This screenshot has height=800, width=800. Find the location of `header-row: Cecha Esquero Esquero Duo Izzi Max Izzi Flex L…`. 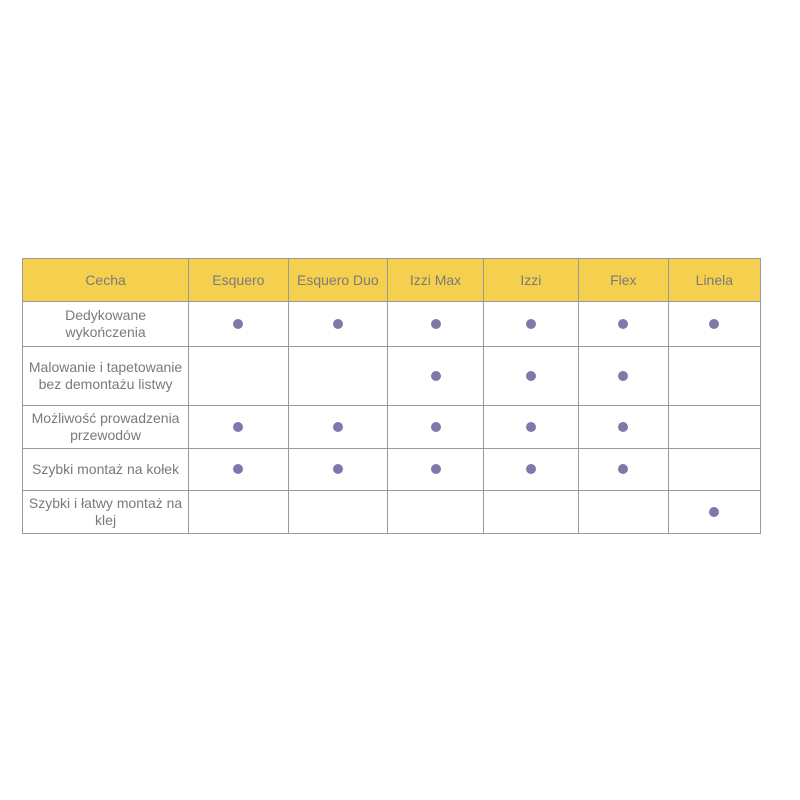

header-row: Cecha Esquero Esquero Duo Izzi Max Izzi Flex L… is located at coordinates (391, 280).